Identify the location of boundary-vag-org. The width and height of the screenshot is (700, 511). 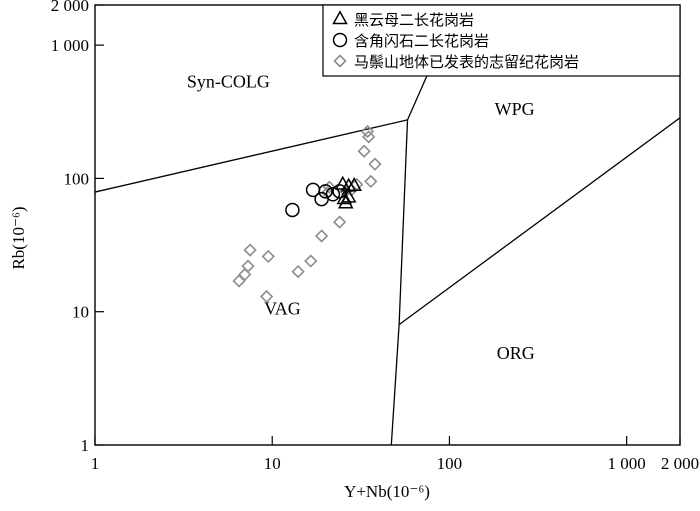
(395, 385).